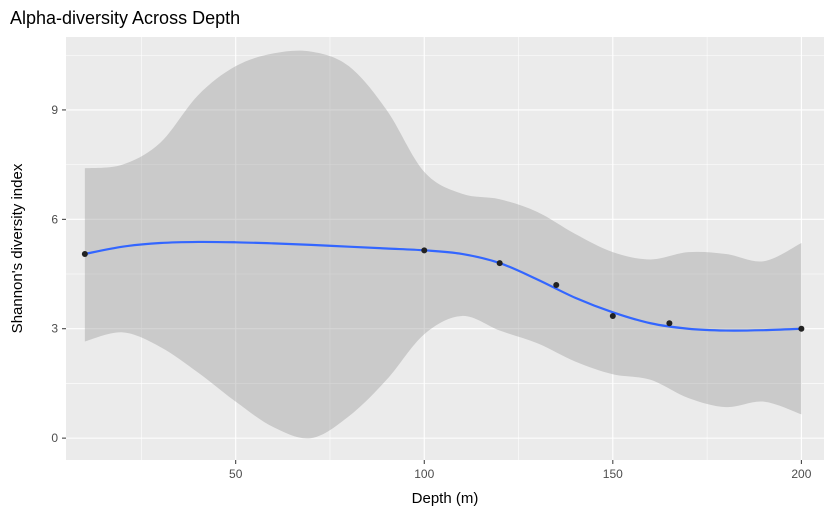 This screenshot has width=836, height=520. What do you see at coordinates (54, 219) in the screenshot?
I see `y-tick-label: 6` at bounding box center [54, 219].